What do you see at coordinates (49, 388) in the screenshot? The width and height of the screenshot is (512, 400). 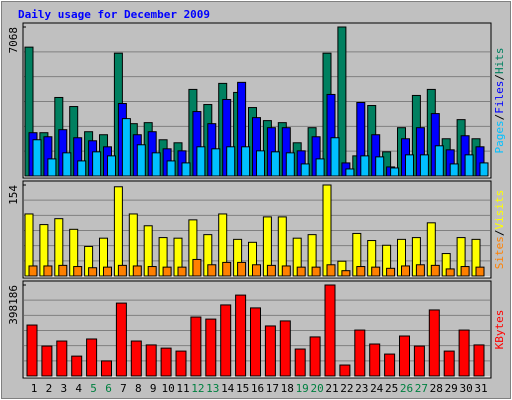 I see `x-tick-label: 2` at bounding box center [49, 388].